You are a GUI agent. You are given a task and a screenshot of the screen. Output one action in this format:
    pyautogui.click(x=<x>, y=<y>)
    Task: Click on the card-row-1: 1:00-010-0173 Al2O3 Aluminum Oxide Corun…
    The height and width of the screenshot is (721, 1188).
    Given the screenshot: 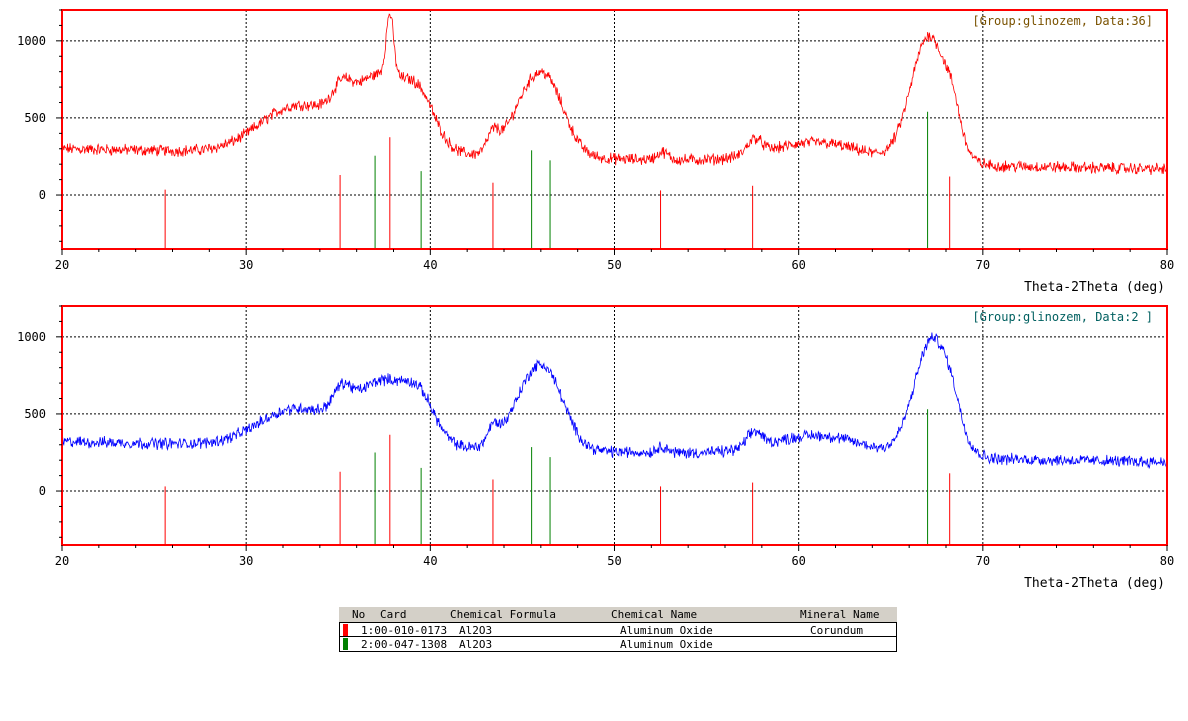 What is the action you would take?
    pyautogui.click(x=618, y=629)
    